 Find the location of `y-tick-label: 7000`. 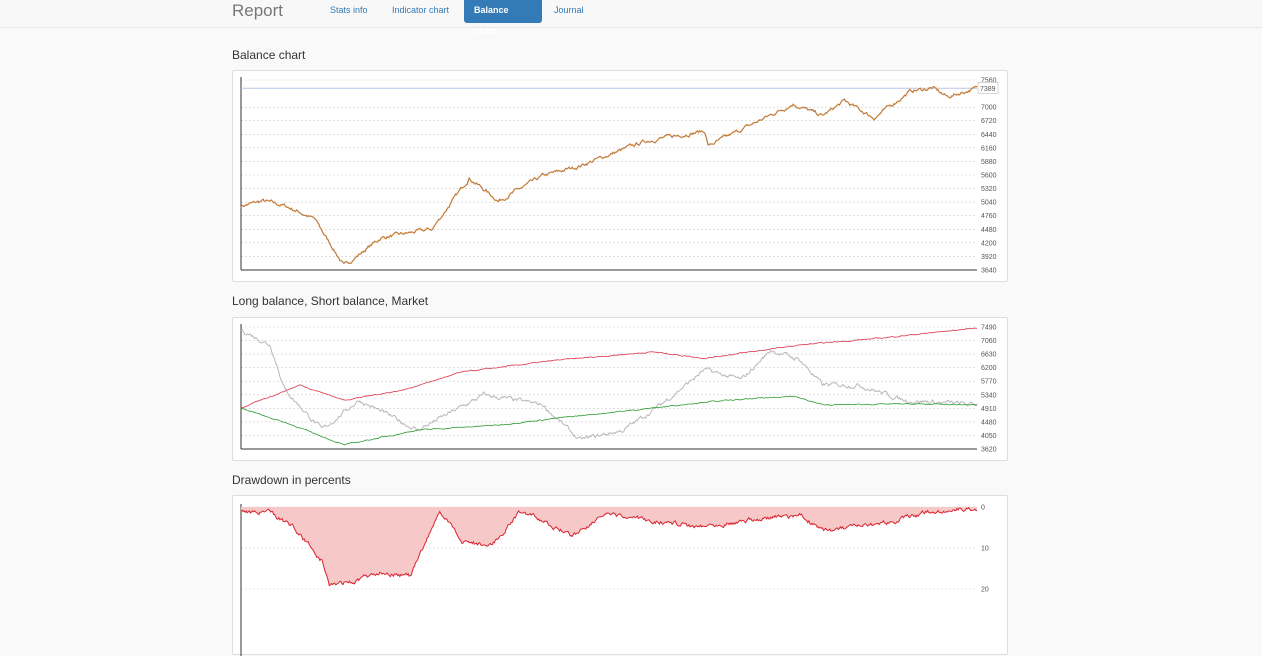

y-tick-label: 7000 is located at coordinates (989, 108).